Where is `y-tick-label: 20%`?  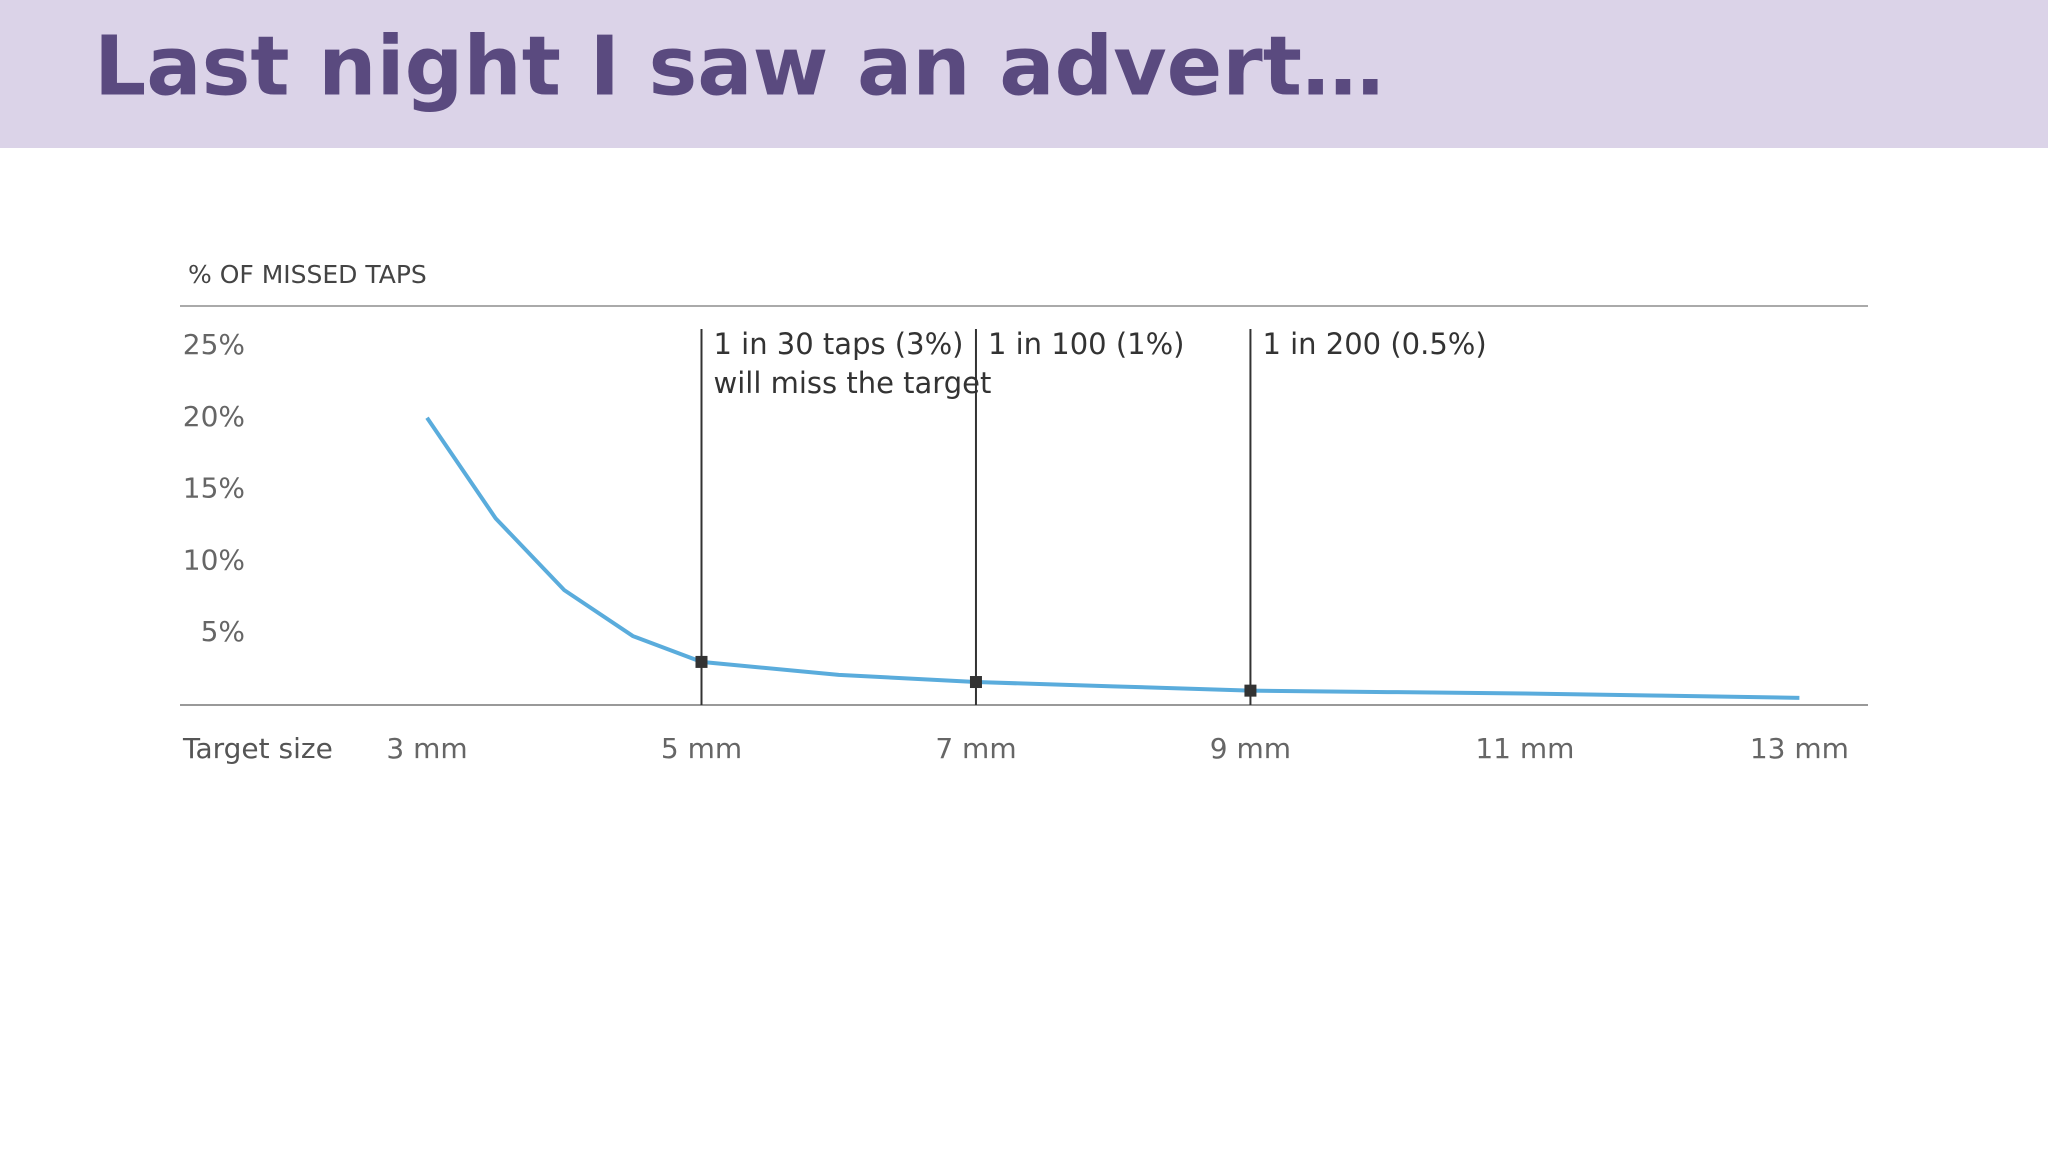 y-tick-label: 20% is located at coordinates (214, 416).